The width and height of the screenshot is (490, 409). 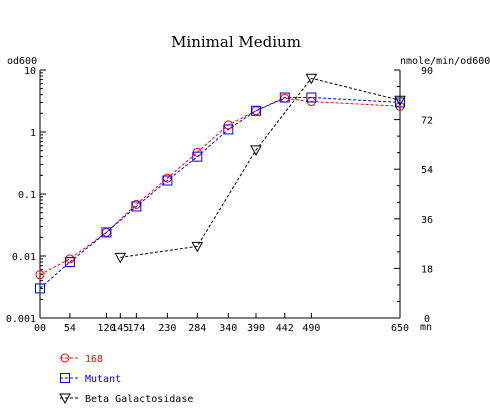 I want to click on y-left-tick-label: 0.001, so click(x=21, y=319).